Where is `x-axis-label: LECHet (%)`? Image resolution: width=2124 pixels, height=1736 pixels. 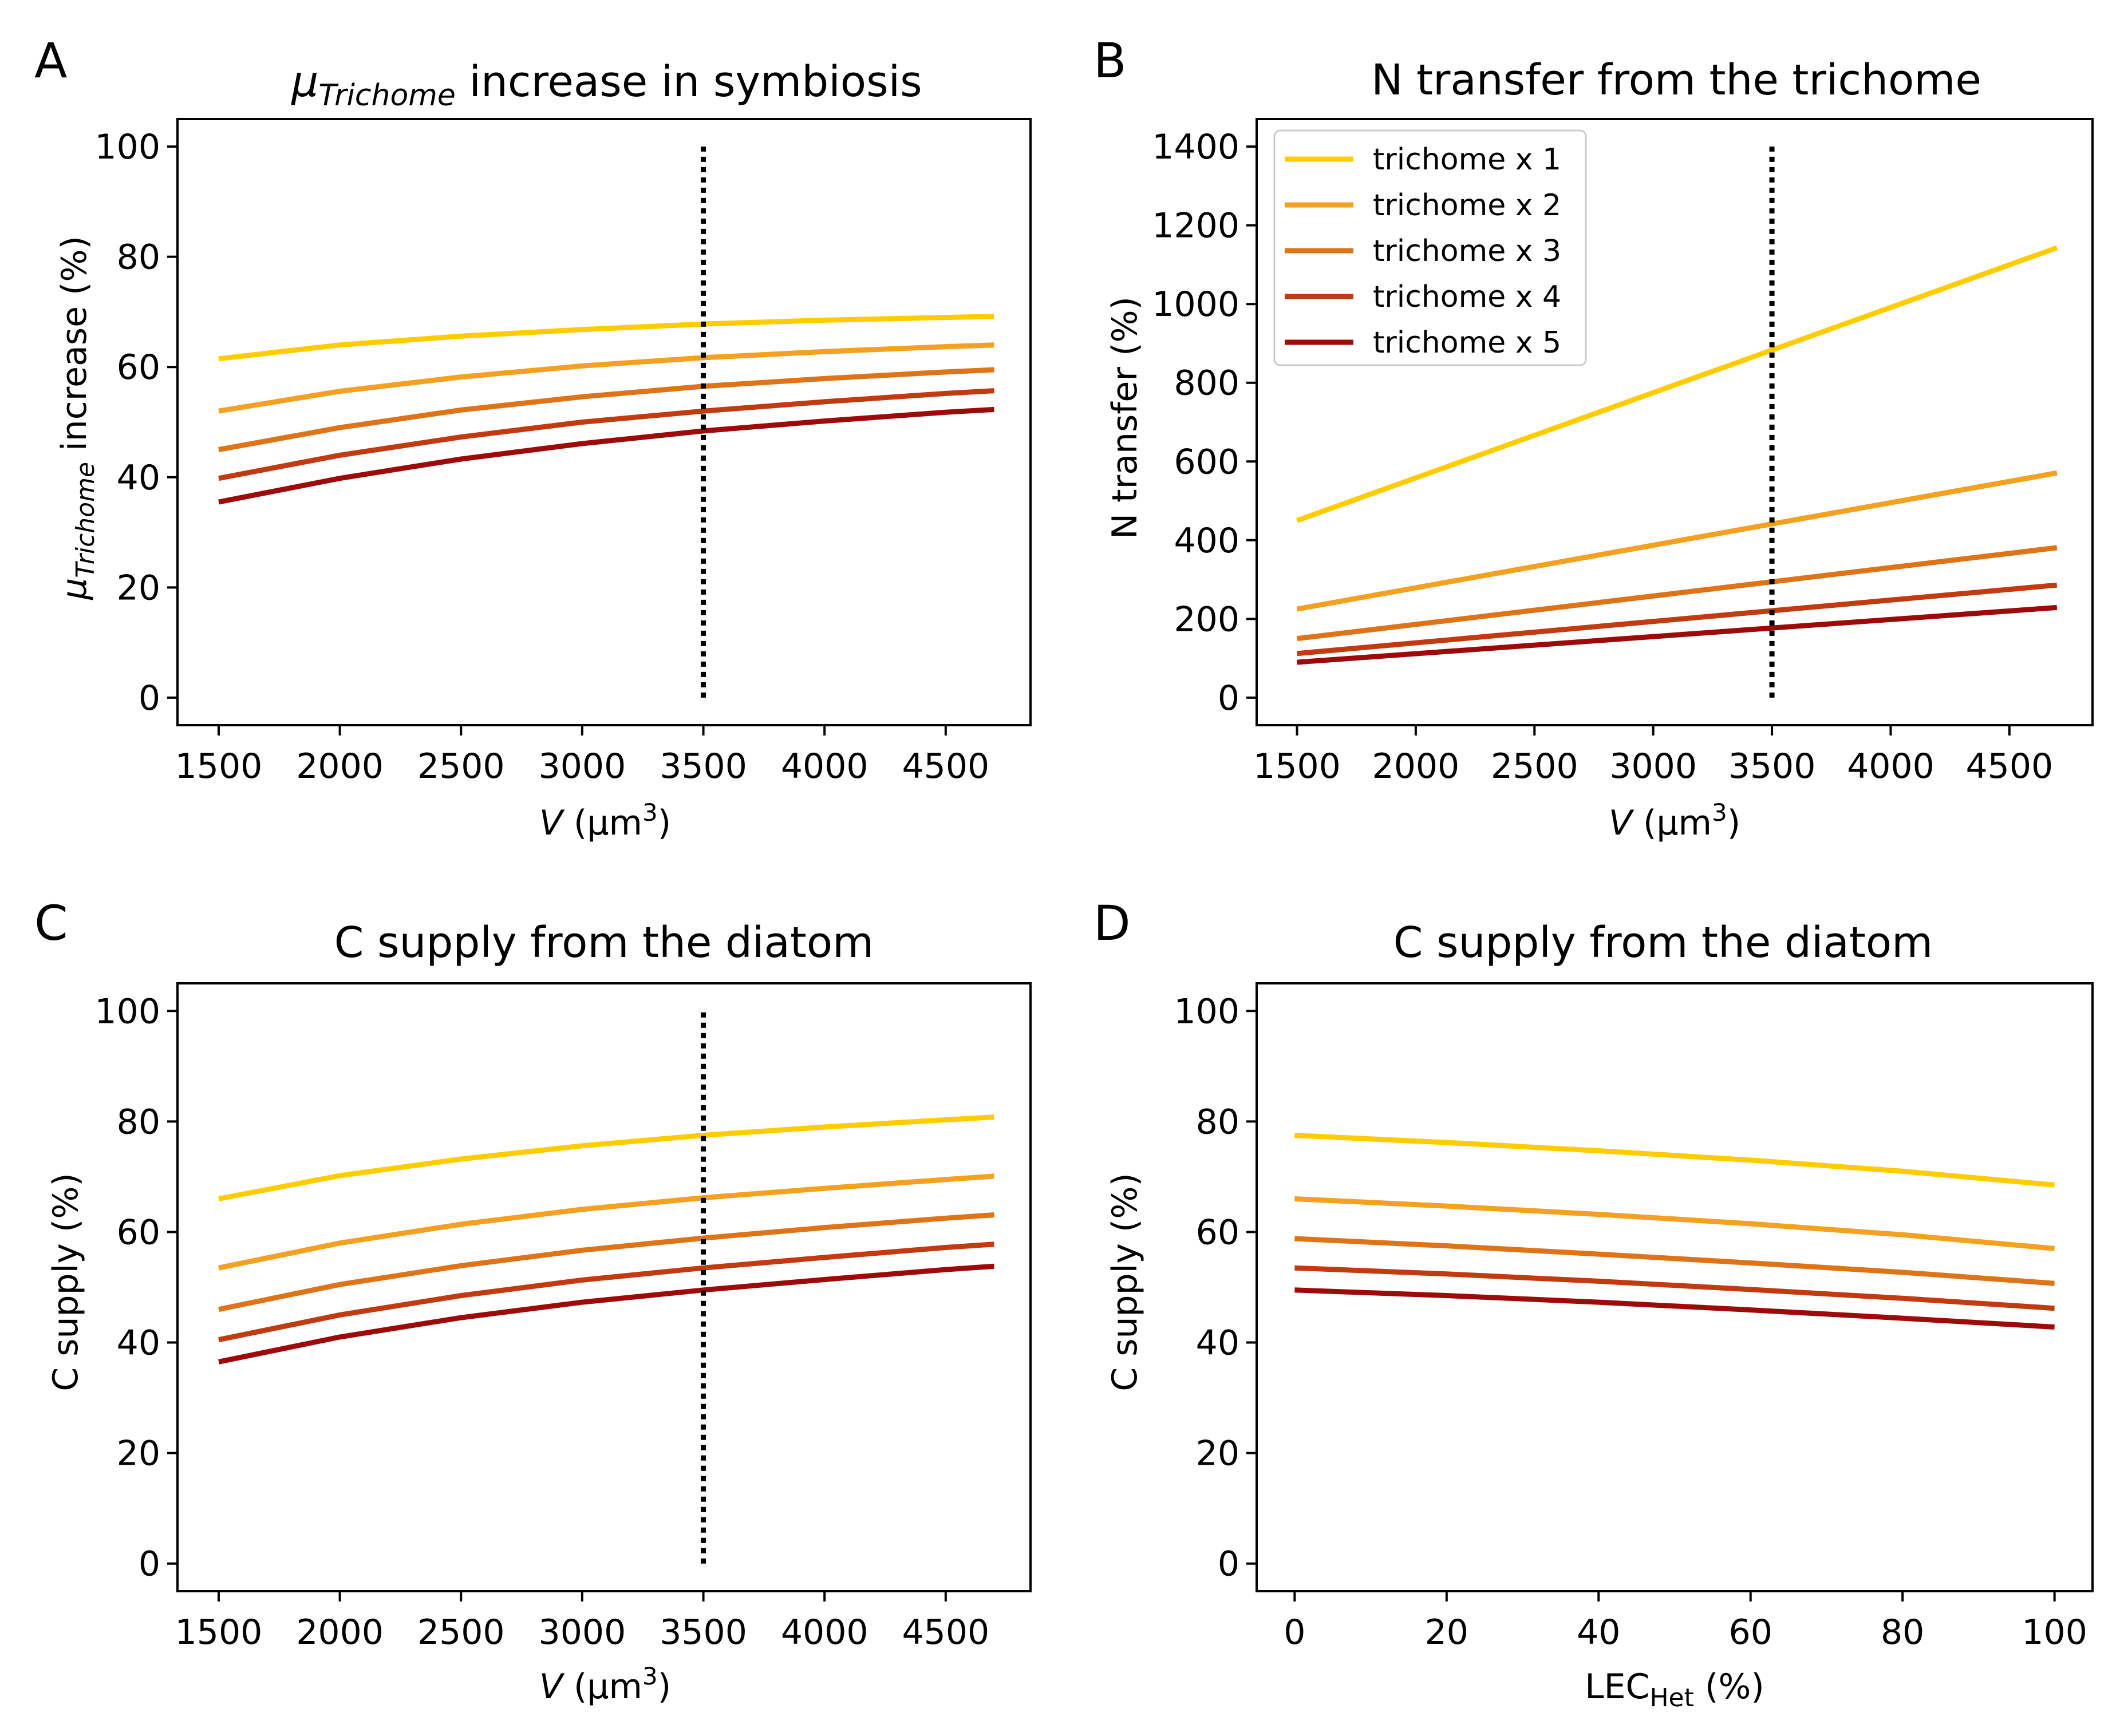 x-axis-label: LECHet (%) is located at coordinates (1674, 1690).